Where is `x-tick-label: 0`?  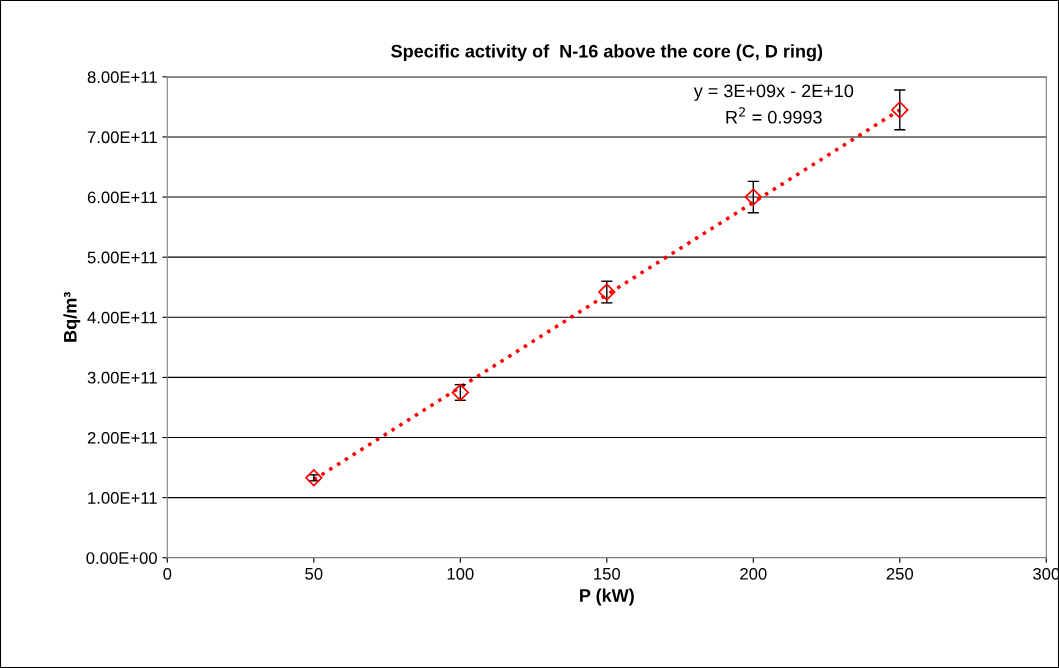
x-tick-label: 0 is located at coordinates (167, 573).